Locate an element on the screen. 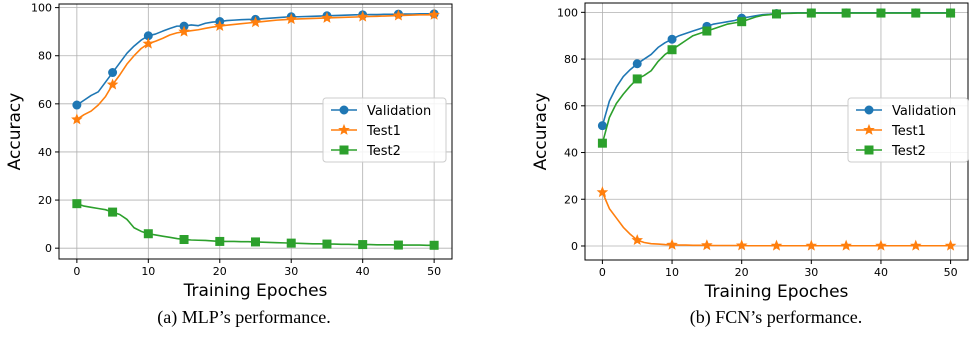 The height and width of the screenshot is (337, 971). series-test2 is located at coordinates (255, 224).